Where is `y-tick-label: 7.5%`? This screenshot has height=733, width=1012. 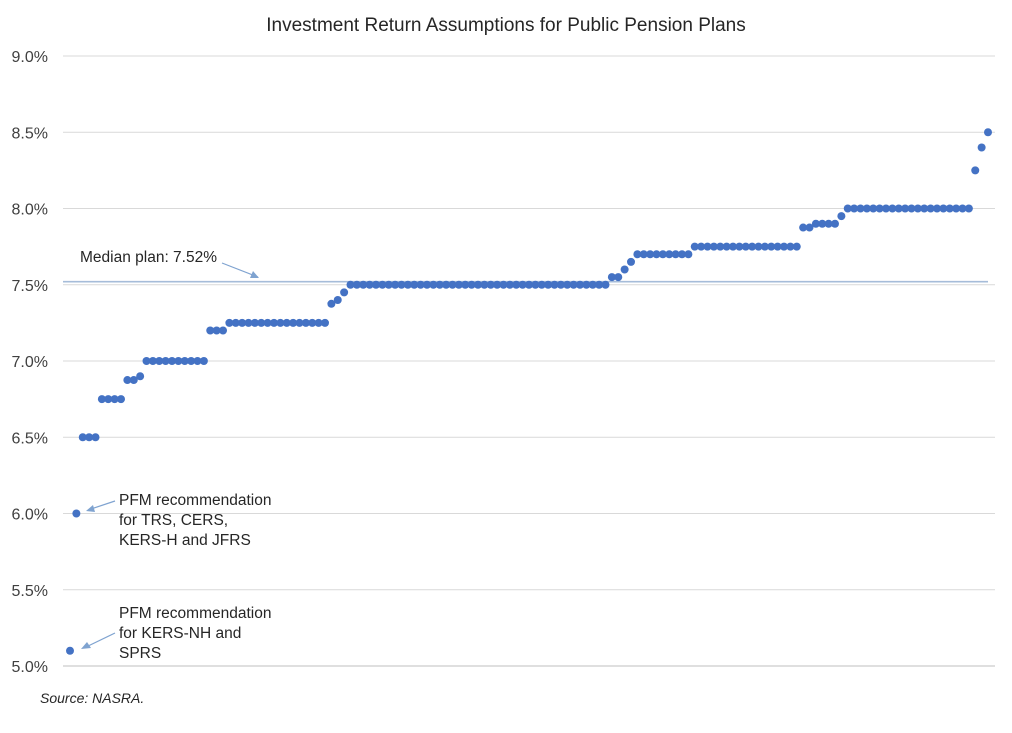
y-tick-label: 7.5% is located at coordinates (30, 286).